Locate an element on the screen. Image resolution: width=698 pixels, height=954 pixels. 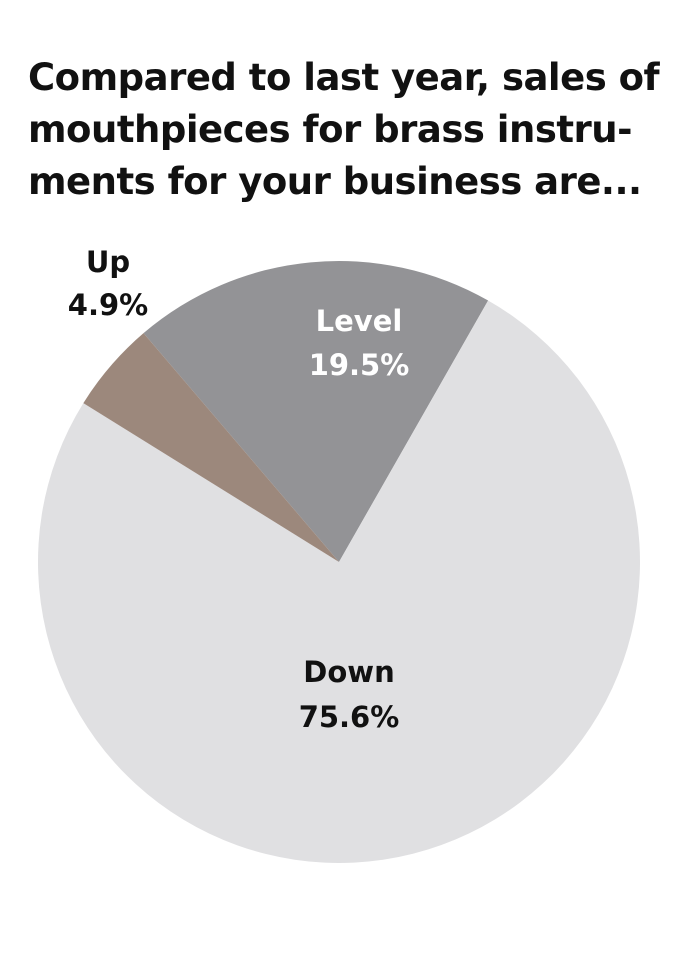
chart-title-line-2: mouthpieces for brass instru- is located at coordinates (330, 129).